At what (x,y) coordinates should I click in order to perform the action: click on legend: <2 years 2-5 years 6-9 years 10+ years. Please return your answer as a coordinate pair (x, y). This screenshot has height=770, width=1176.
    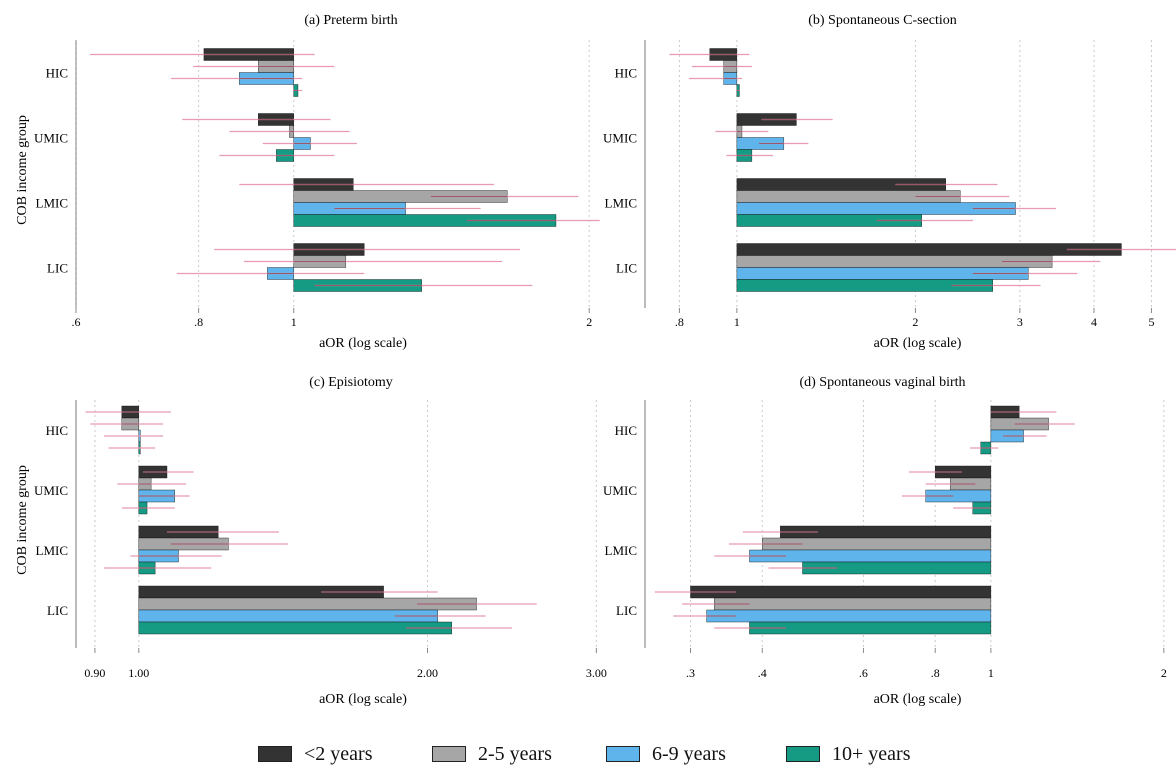
    Looking at the image, I should click on (610, 754).